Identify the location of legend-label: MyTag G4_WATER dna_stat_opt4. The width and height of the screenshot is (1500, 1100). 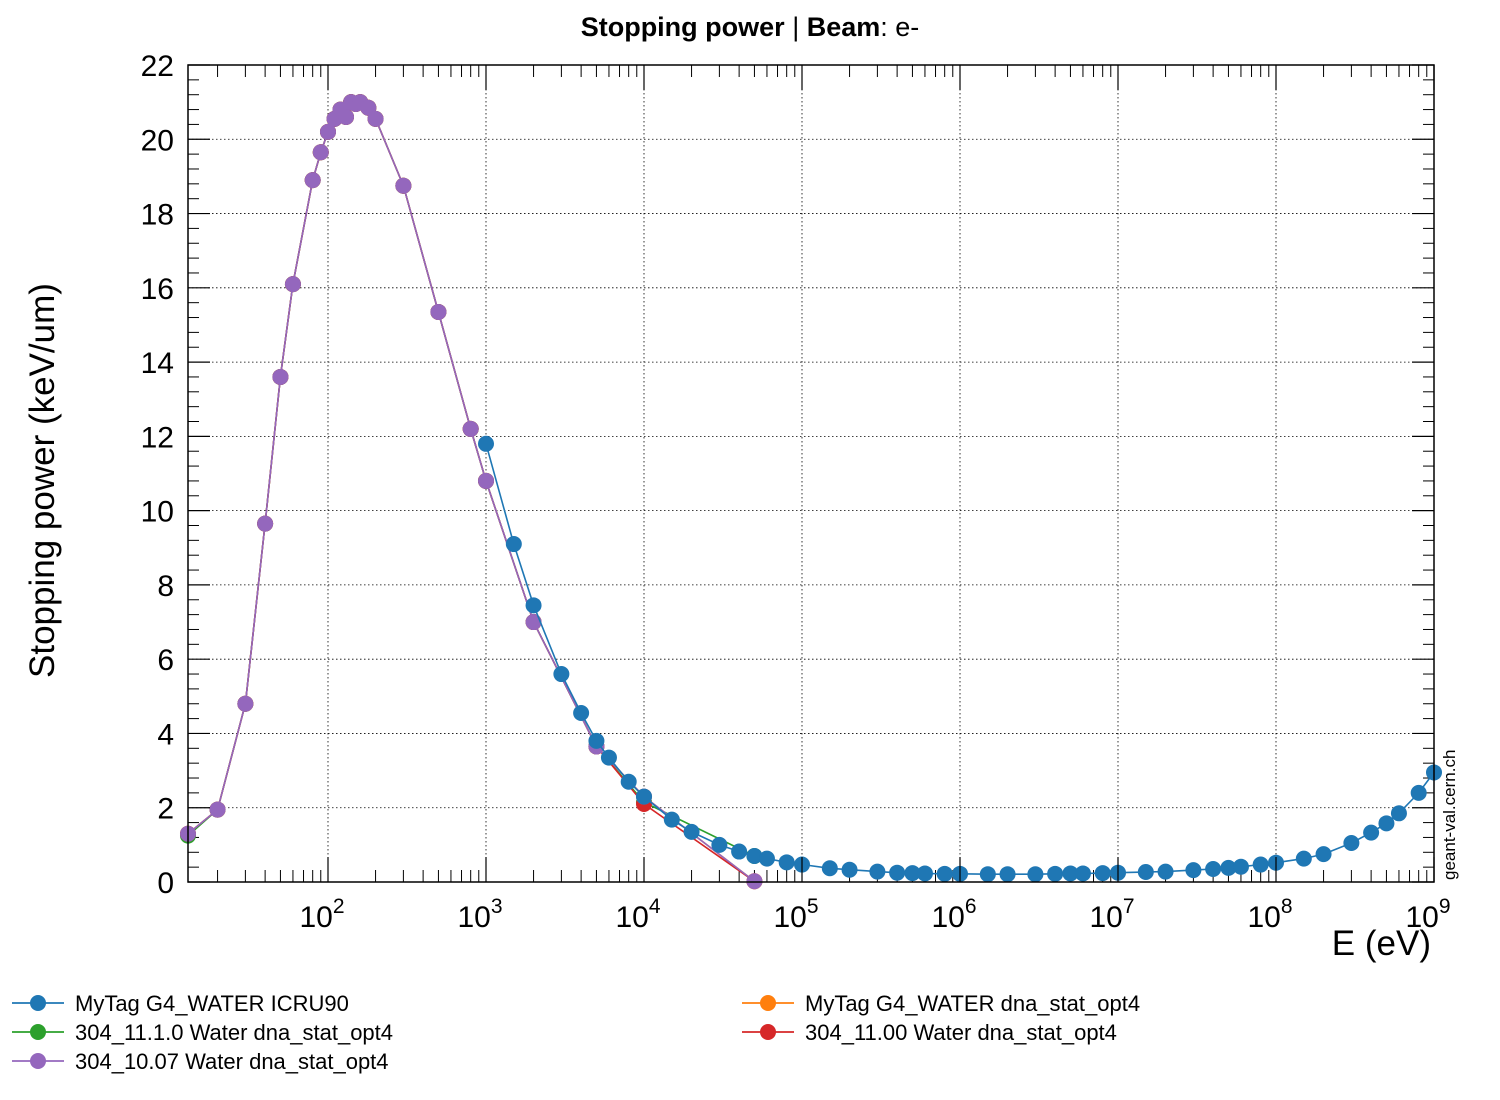
(972, 1003).